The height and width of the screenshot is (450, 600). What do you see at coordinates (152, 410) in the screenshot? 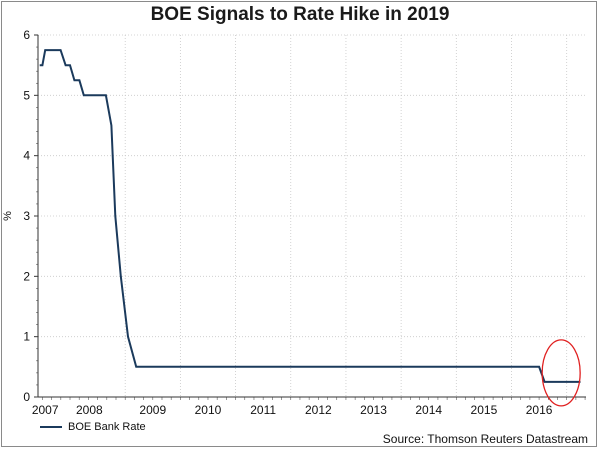
I see `x-tick-label: 2009` at bounding box center [152, 410].